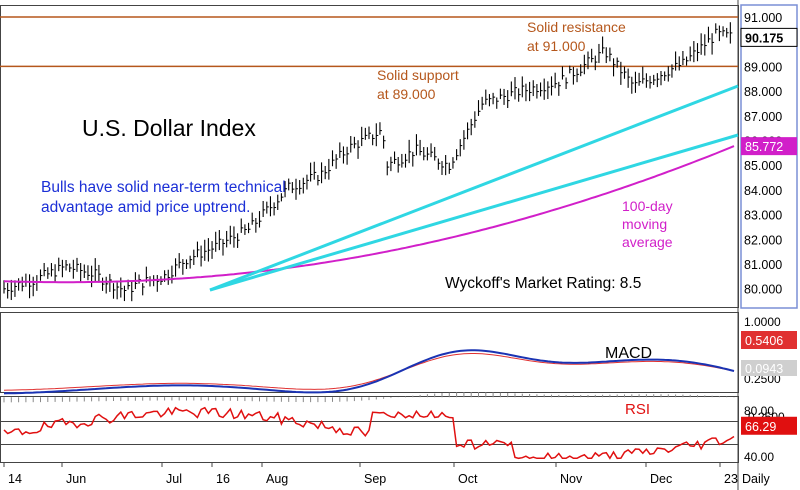 The height and width of the screenshot is (490, 800). I want to click on ma-value-box, so click(769, 146).